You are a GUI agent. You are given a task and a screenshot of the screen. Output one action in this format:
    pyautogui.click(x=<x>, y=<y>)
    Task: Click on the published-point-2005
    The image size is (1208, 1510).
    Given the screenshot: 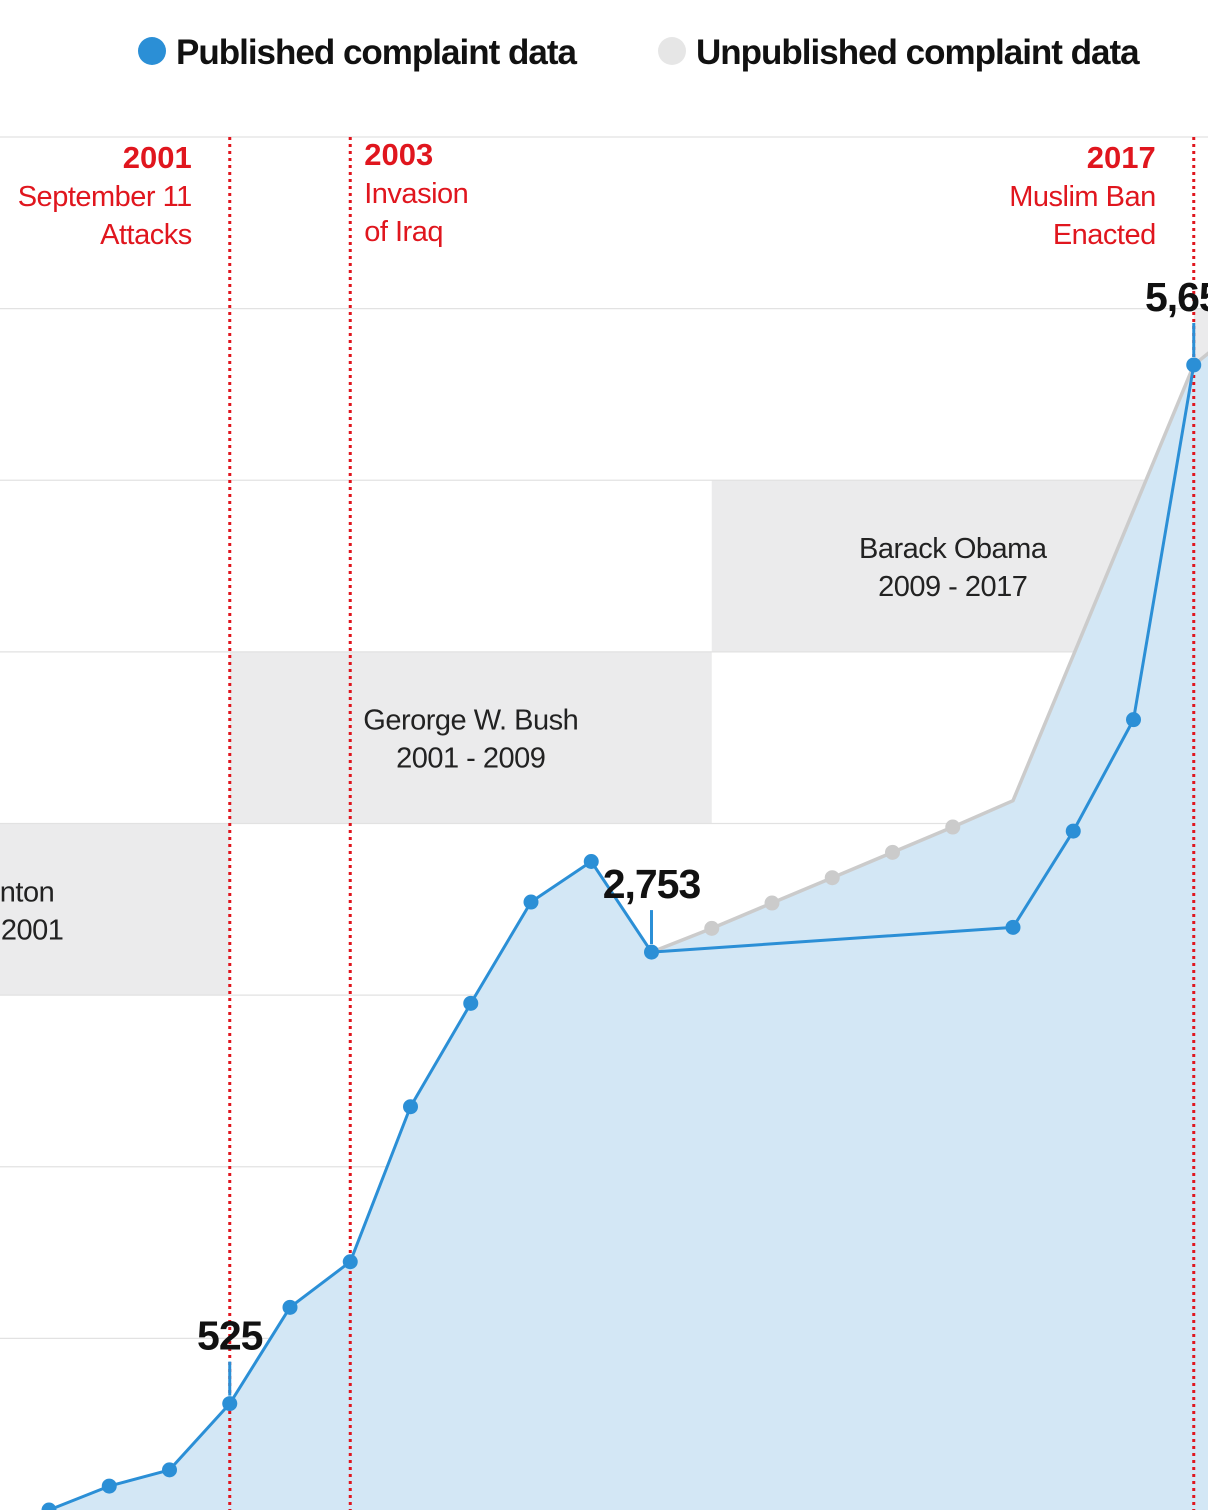 What is the action you would take?
    pyautogui.click(x=471, y=1003)
    